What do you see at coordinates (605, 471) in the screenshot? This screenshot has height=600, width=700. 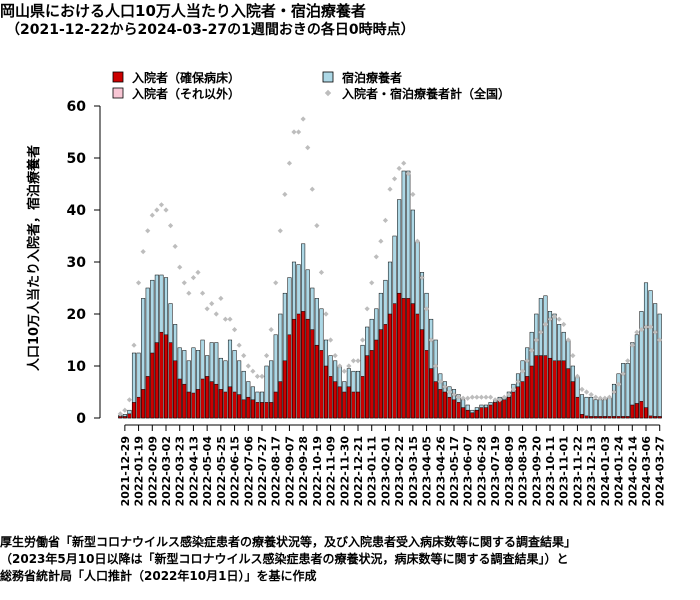 I see `x-tick-label: 2024-01-03` at bounding box center [605, 471].